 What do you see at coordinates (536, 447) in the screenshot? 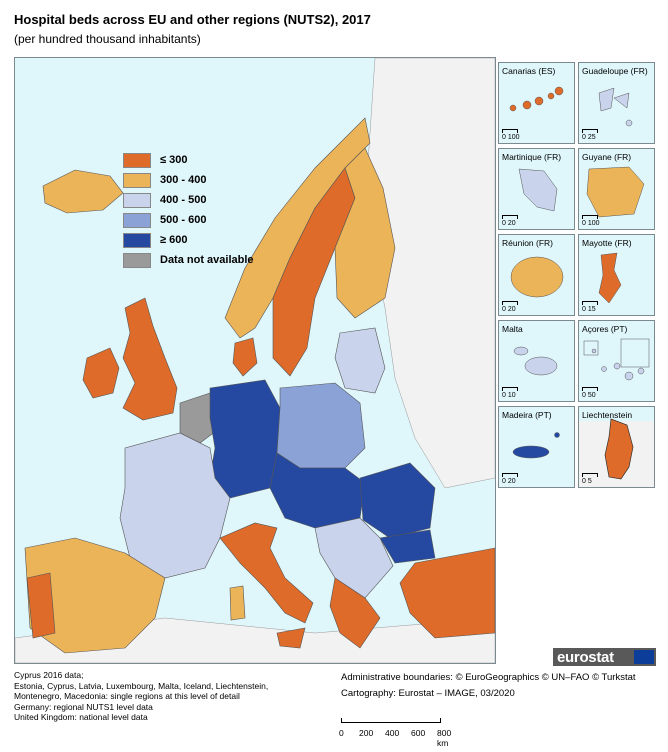
I see `inset-madeira: Madeira (PT) 0 20` at bounding box center [536, 447].